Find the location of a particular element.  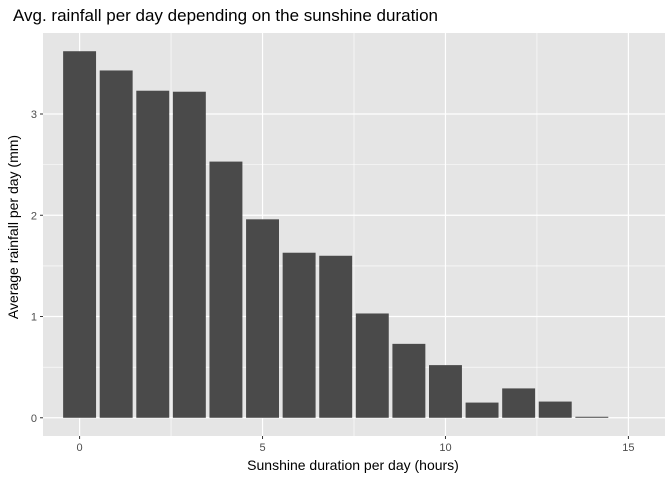

x-tick-label: 15 is located at coordinates (628, 448).